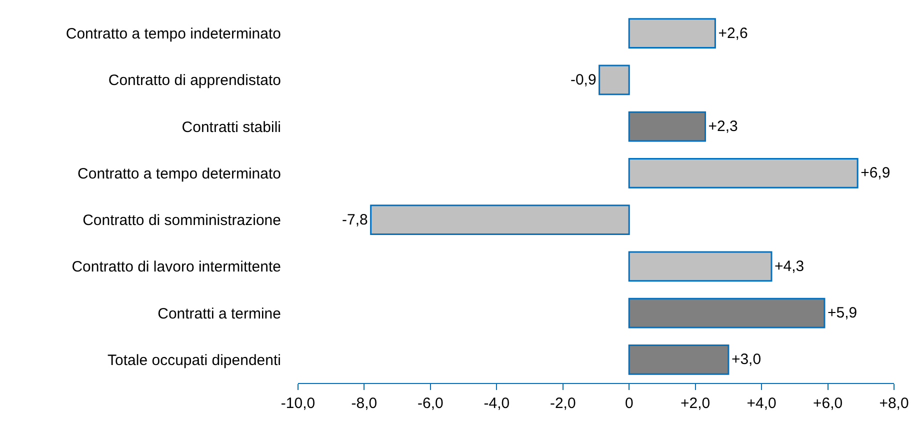 Image resolution: width=914 pixels, height=423 pixels. Describe the element at coordinates (194, 360) in the screenshot. I see `y-tick-label: Totale occupati dipendenti` at that location.